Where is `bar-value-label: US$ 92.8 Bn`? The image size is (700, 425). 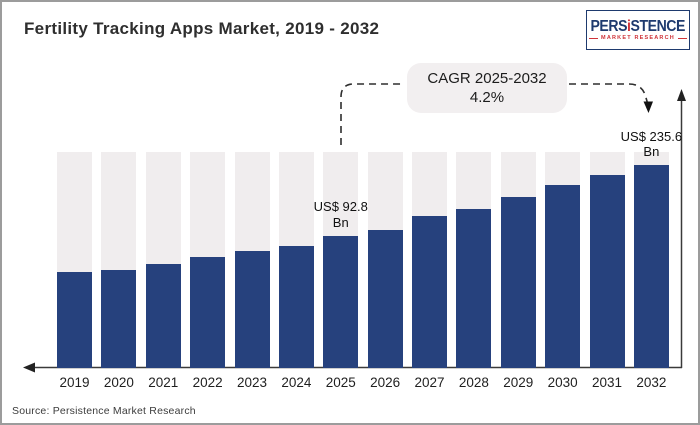 bar-value-label: US$ 92.8 Bn is located at coordinates (341, 214).